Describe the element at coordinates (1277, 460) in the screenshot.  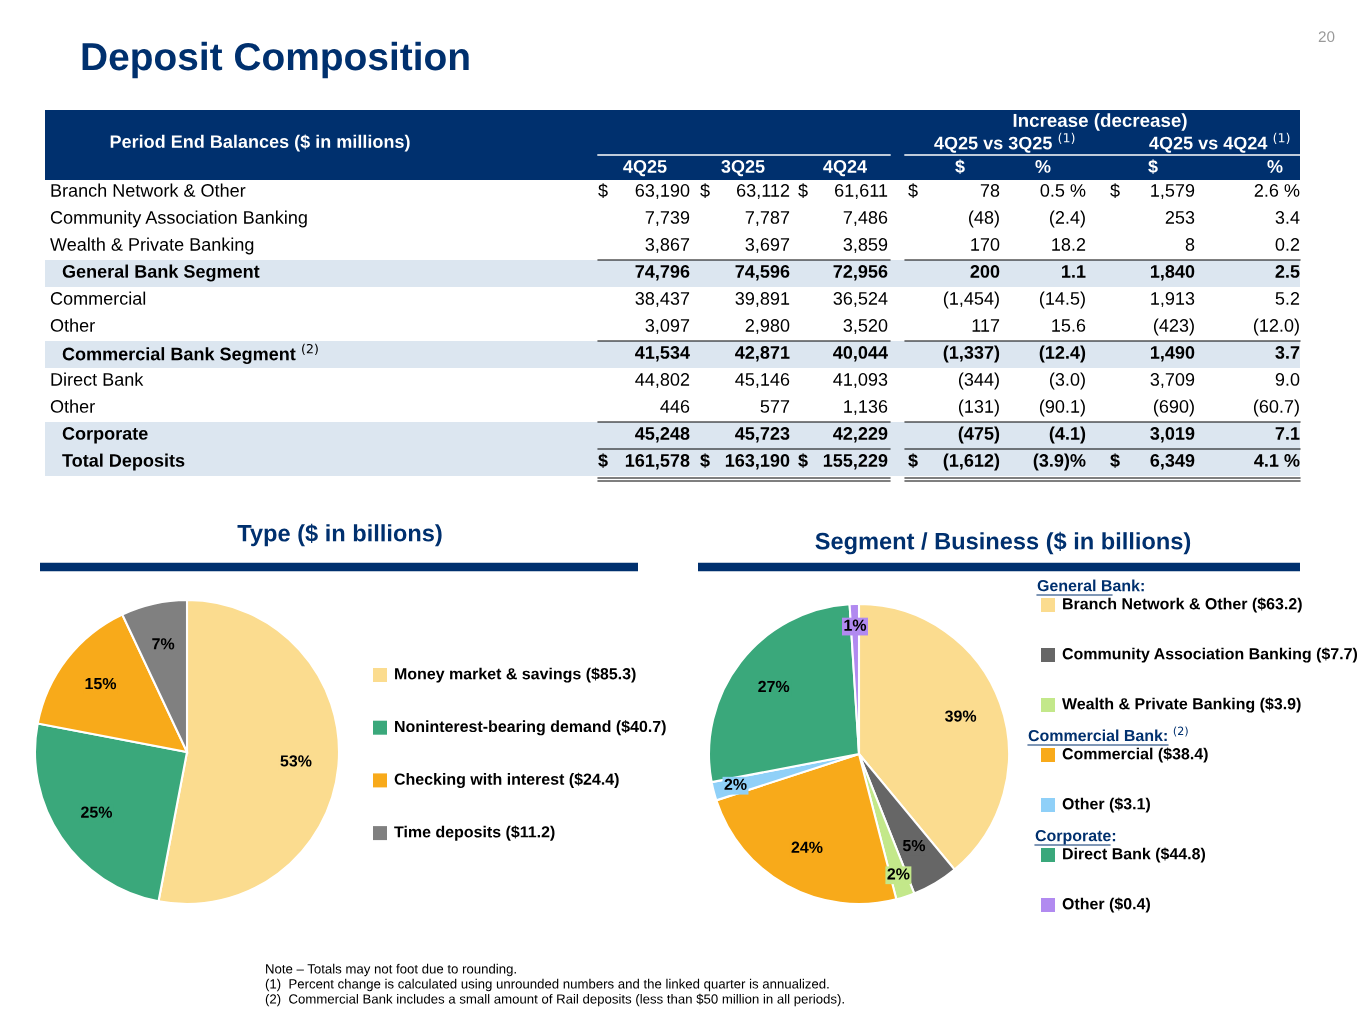
I see `text: 4.1 %` at that location.